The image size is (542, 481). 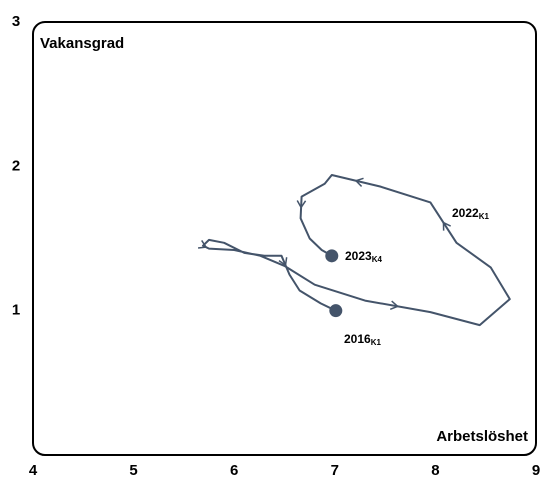 What do you see at coordinates (33, 470) in the screenshot?
I see `x-tick-label: 4` at bounding box center [33, 470].